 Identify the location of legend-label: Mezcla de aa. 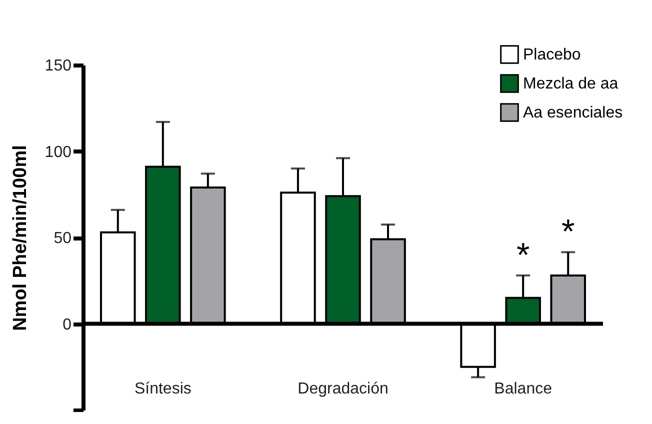
(570, 84).